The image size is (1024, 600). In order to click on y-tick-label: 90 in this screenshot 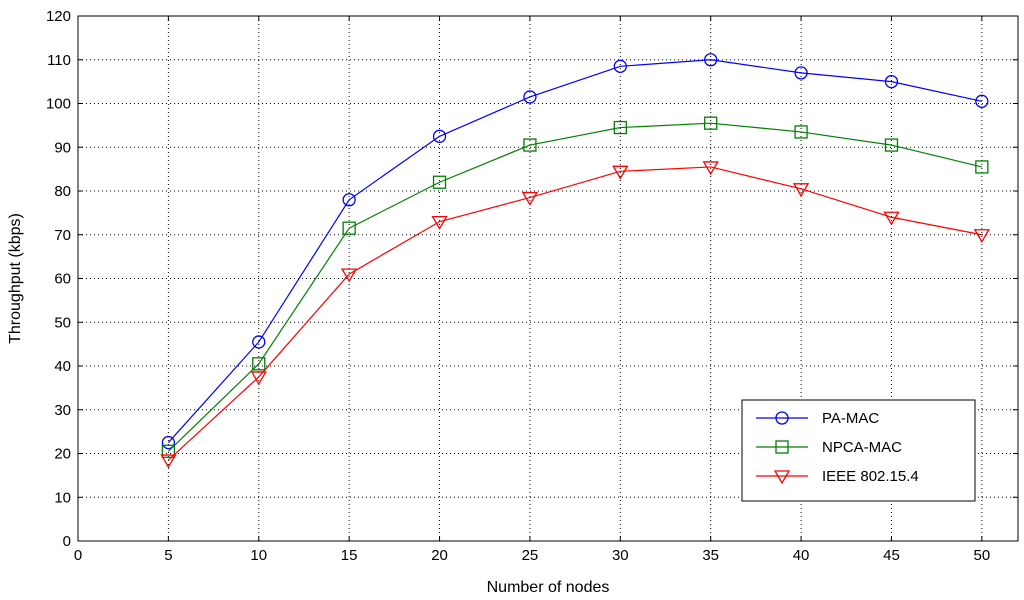, I will do `click(62, 147)`.